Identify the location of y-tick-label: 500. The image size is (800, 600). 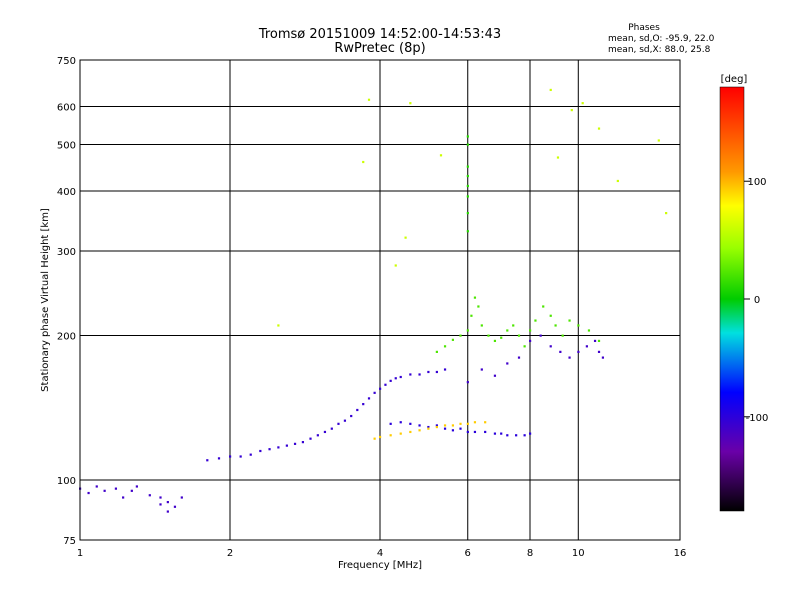
(66, 146).